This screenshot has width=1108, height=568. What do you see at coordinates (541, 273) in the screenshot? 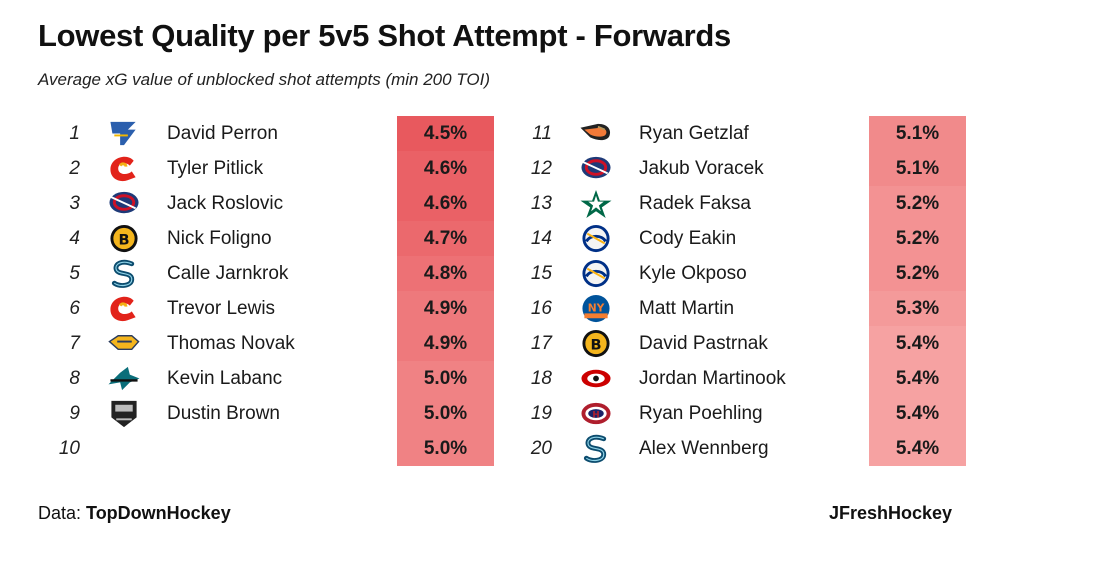
I see `rank-number: 15` at bounding box center [541, 273].